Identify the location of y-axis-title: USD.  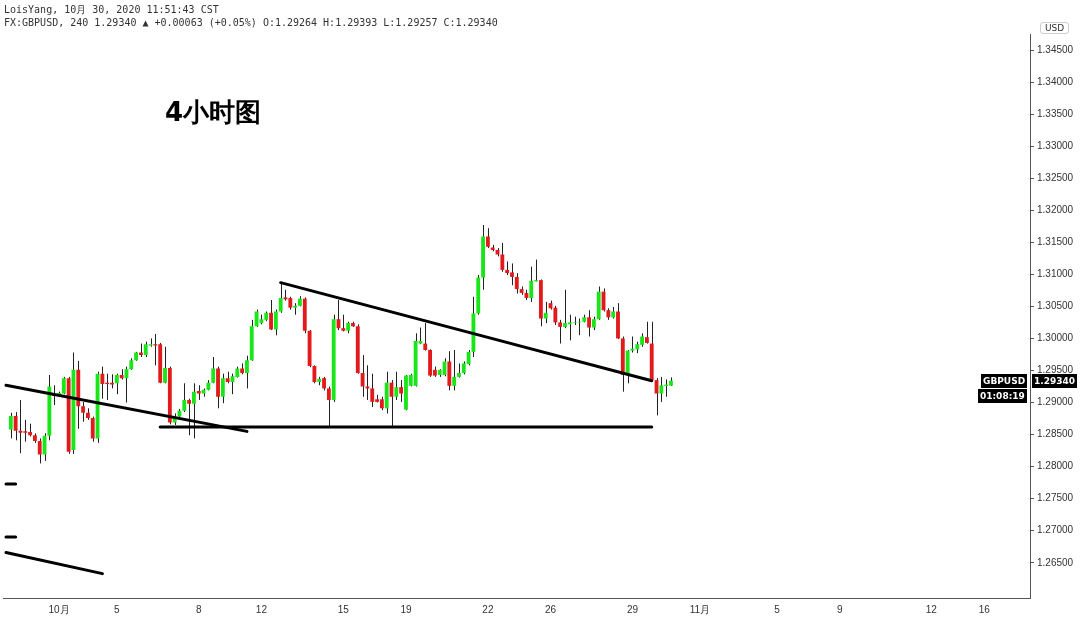
(1055, 28).